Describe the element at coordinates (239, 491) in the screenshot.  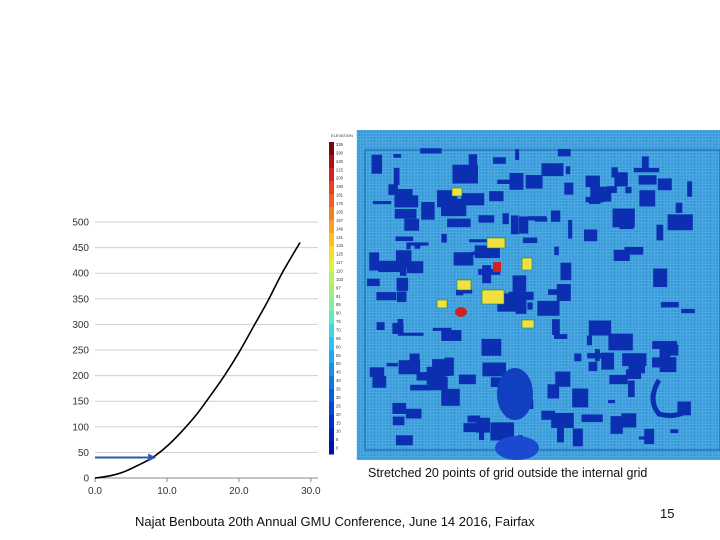
I see `x-tick-label: 20.0` at that location.